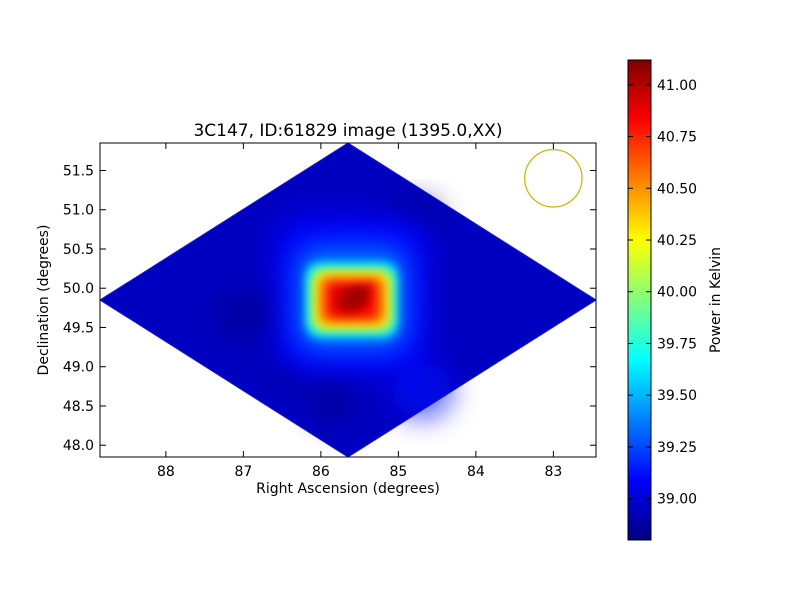 This screenshot has height=600, width=800. Describe the element at coordinates (677, 344) in the screenshot. I see `colorbar-tick-label: 39.75` at that location.